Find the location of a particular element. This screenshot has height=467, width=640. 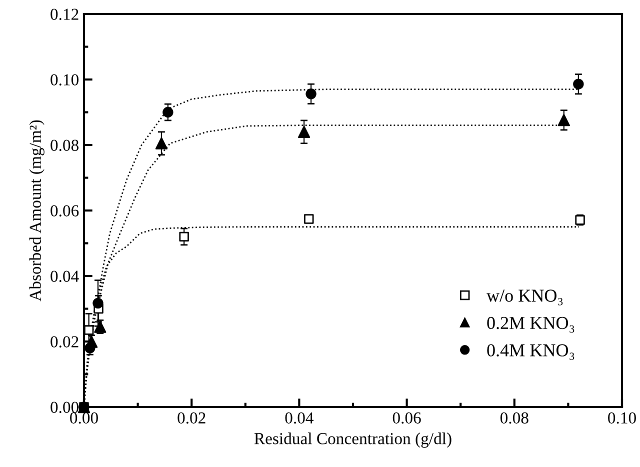

y-tick-label: 0.04 is located at coordinates (64, 276).